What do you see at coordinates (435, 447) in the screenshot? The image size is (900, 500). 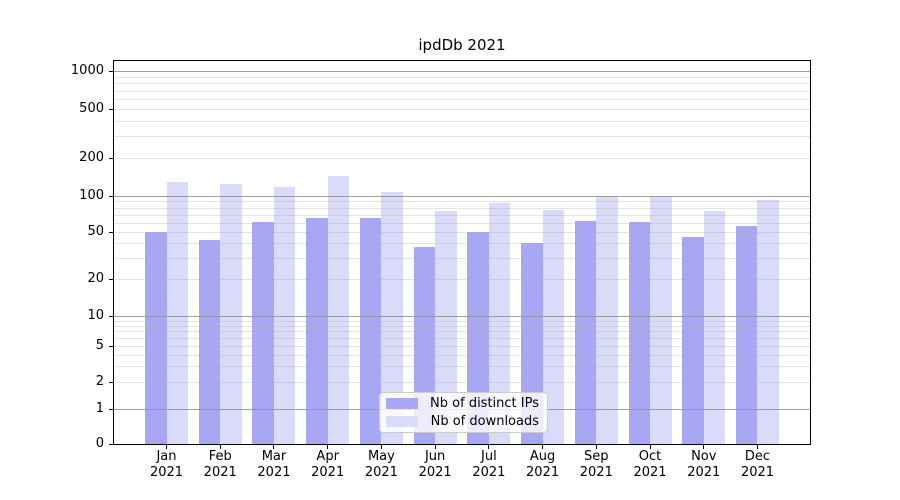 I see `x-tick-mark-jun-2021` at bounding box center [435, 447].